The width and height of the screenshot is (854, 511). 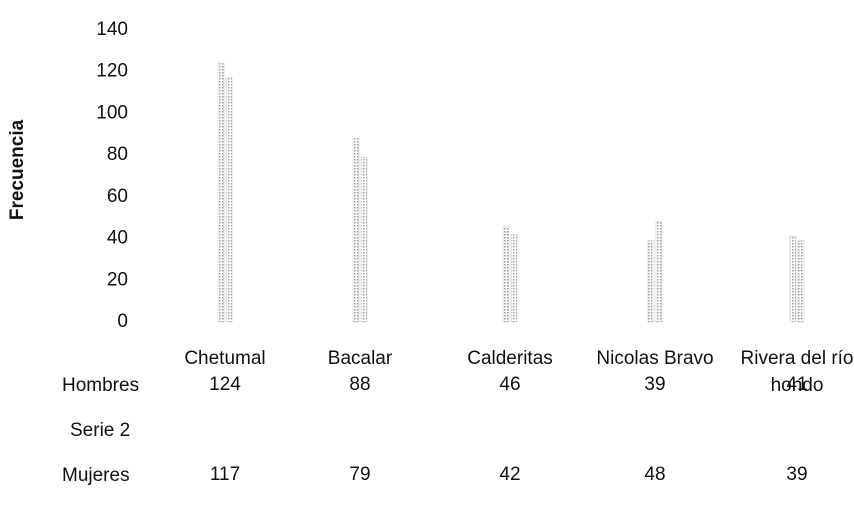 I want to click on y-tick-label: 120, so click(x=112, y=71).